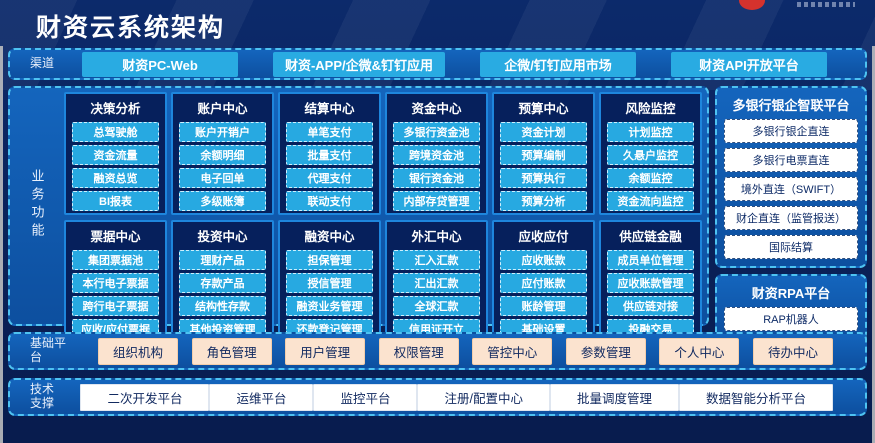  Describe the element at coordinates (512, 351) in the screenshot. I see `base-platform-item: 管控中心` at that location.